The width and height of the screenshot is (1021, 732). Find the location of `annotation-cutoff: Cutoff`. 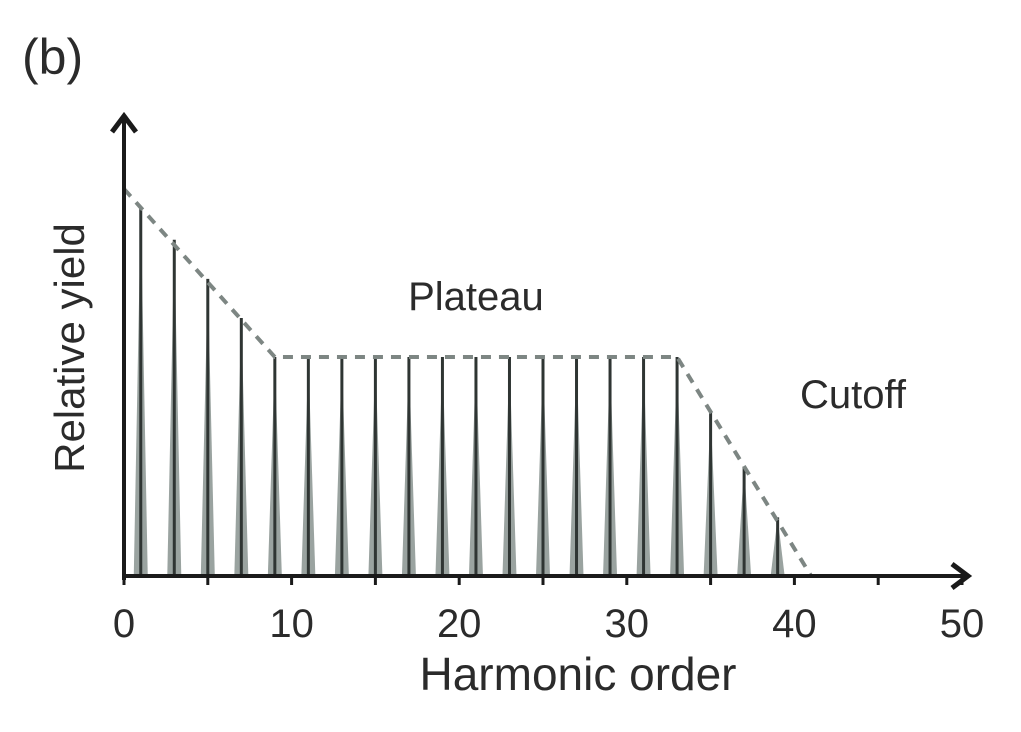

annotation-cutoff: Cutoff is located at coordinates (853, 395).